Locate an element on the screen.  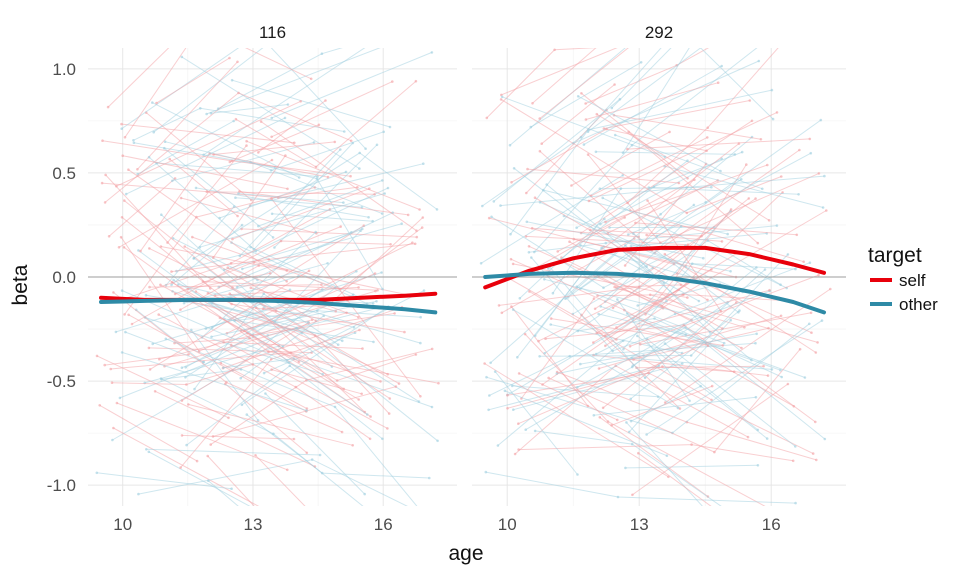
y-tick-label: 0.0 is located at coordinates (64, 277).